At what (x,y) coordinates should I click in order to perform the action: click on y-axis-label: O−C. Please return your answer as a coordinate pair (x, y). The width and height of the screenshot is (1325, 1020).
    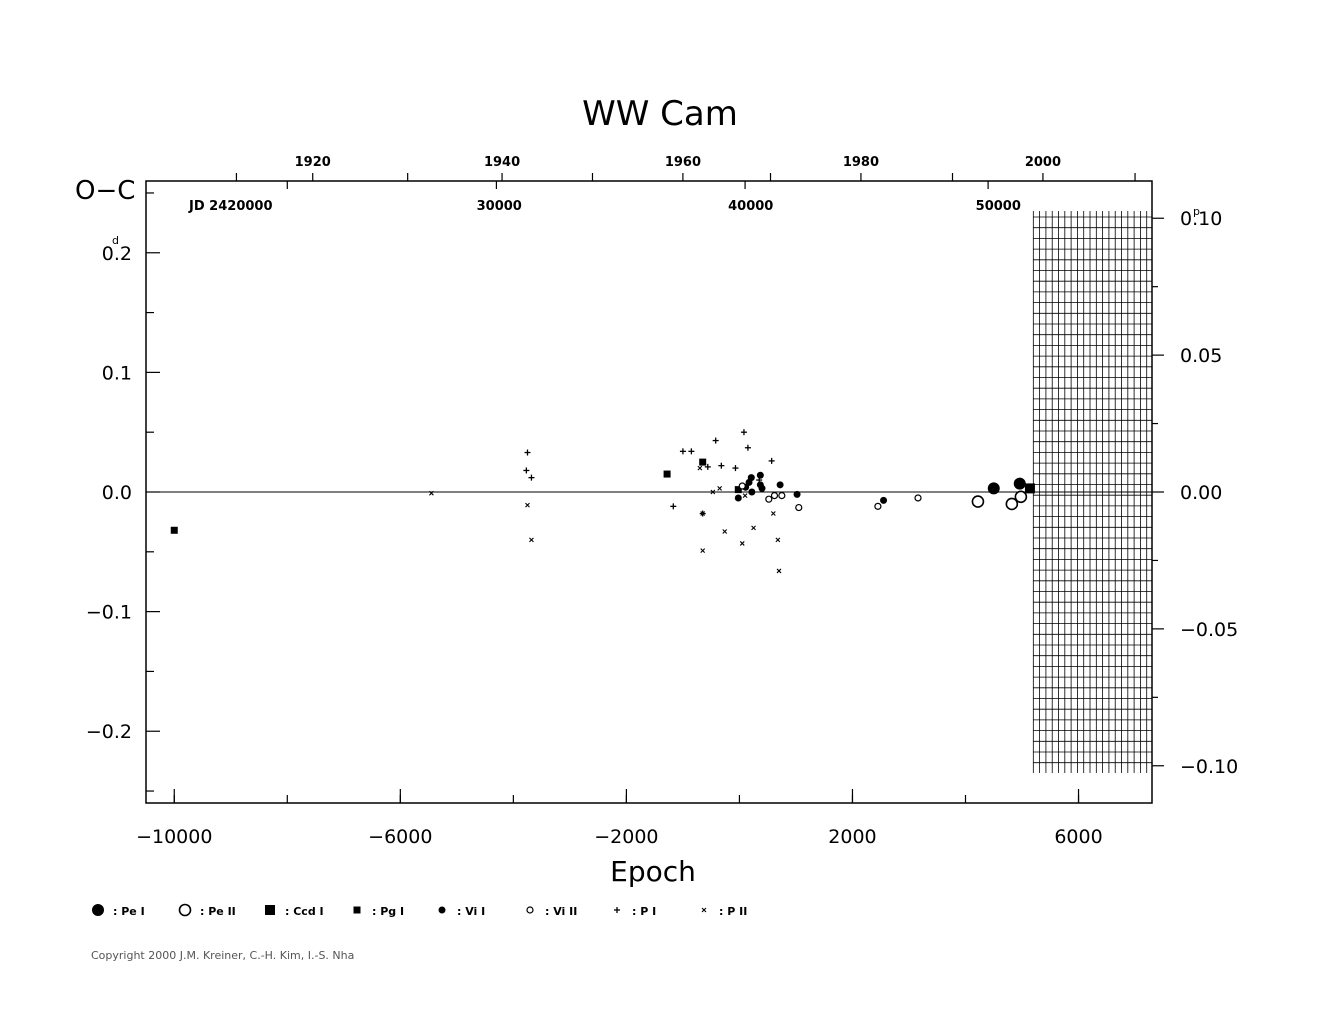
    Looking at the image, I should click on (105, 191).